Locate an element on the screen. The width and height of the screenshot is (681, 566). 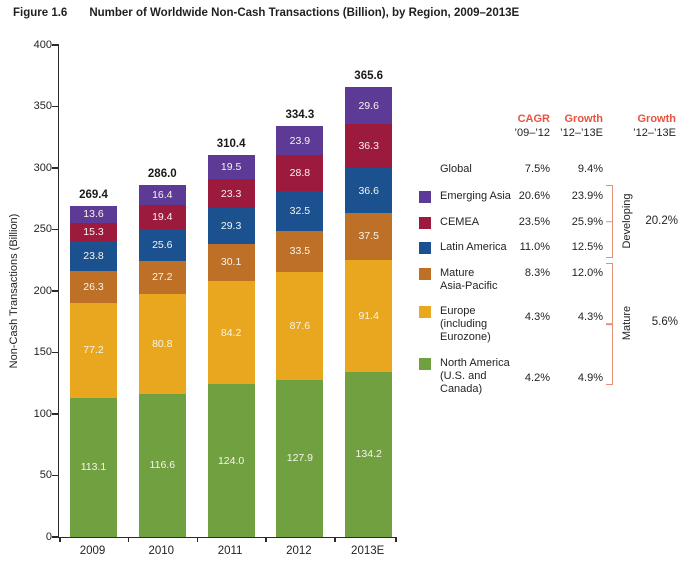
bar-segment-value: 77.2 is located at coordinates (93, 350).